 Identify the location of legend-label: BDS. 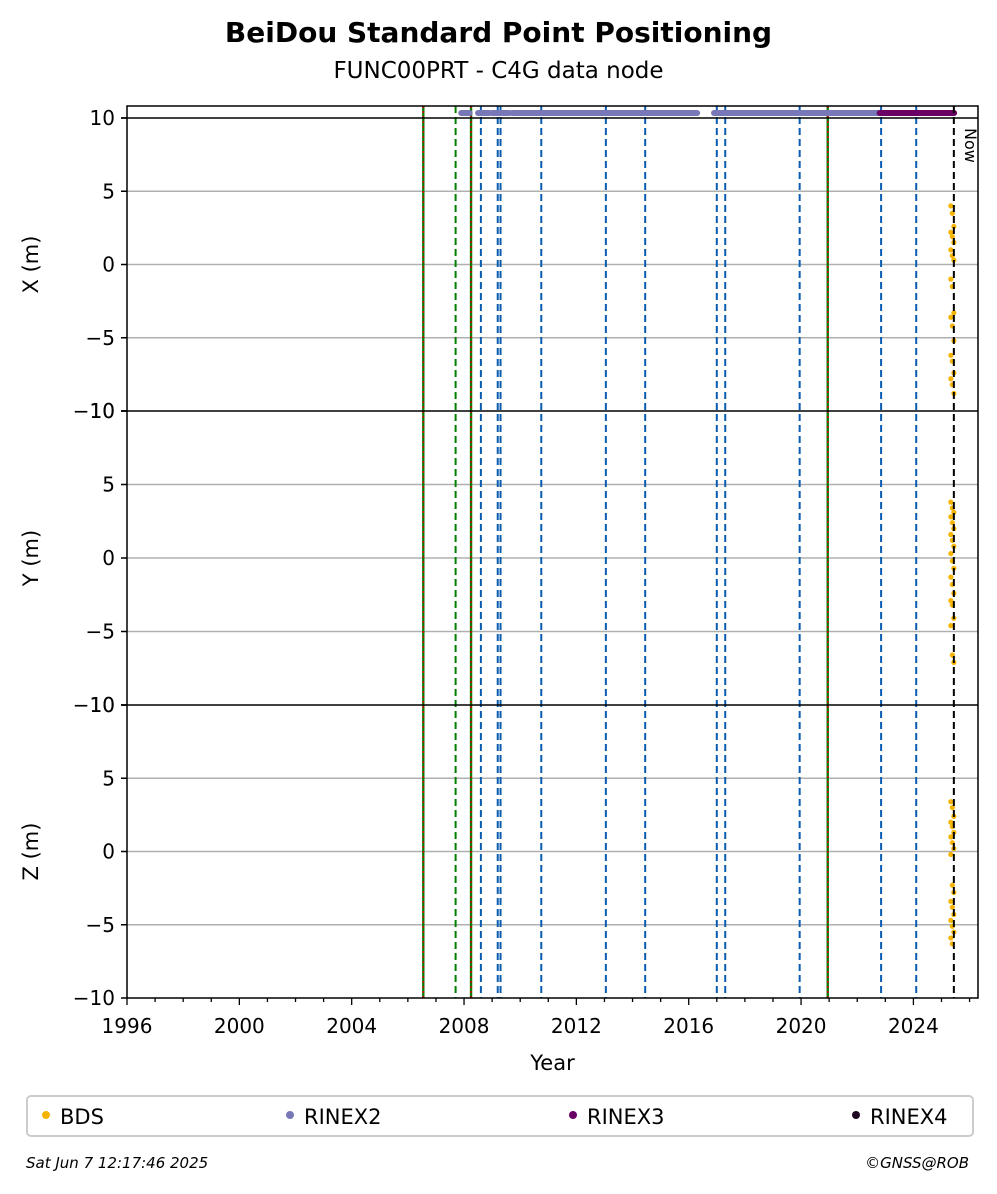
(82, 1117).